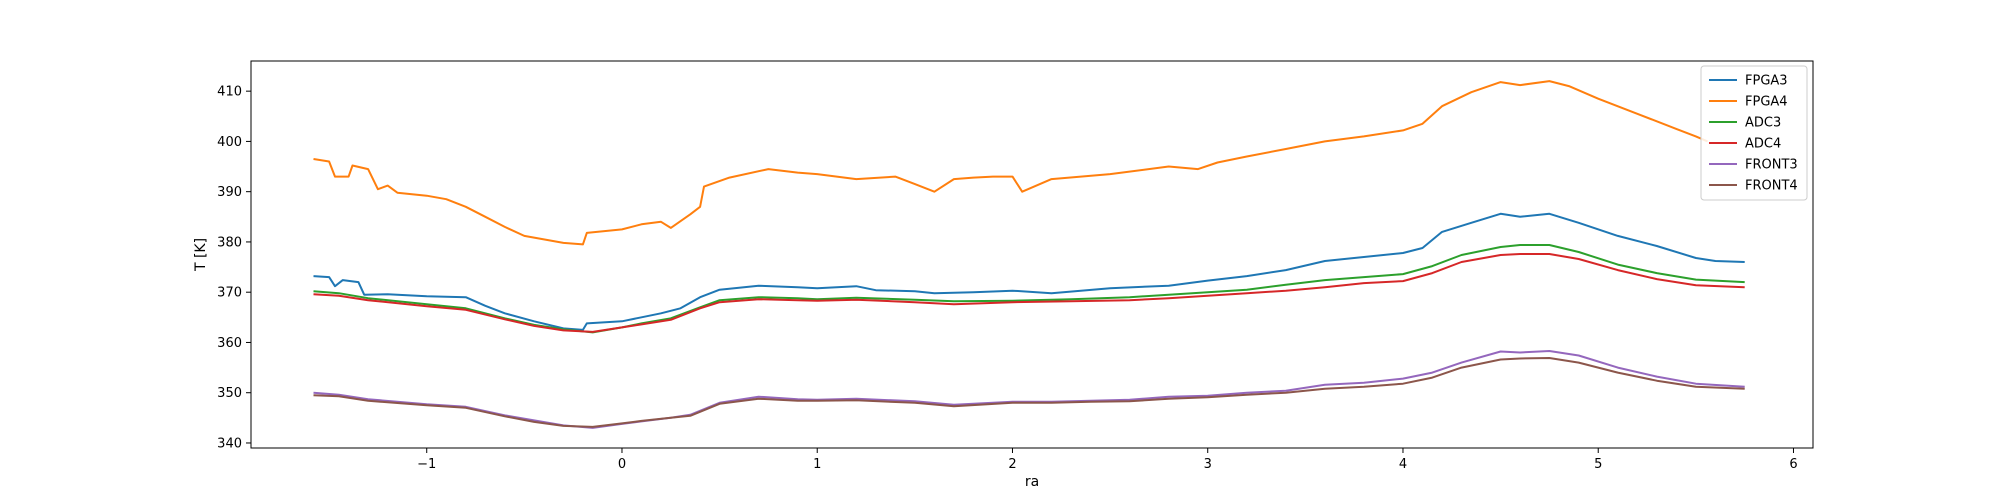 Image resolution: width=2000 pixels, height=500 pixels. What do you see at coordinates (229, 242) in the screenshot?
I see `y-tick-label: 380` at bounding box center [229, 242].